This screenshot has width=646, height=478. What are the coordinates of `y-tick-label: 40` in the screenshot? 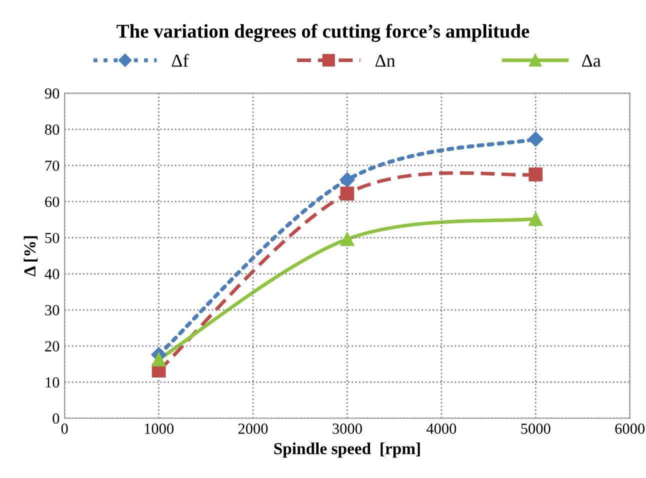 It's located at (52, 274).